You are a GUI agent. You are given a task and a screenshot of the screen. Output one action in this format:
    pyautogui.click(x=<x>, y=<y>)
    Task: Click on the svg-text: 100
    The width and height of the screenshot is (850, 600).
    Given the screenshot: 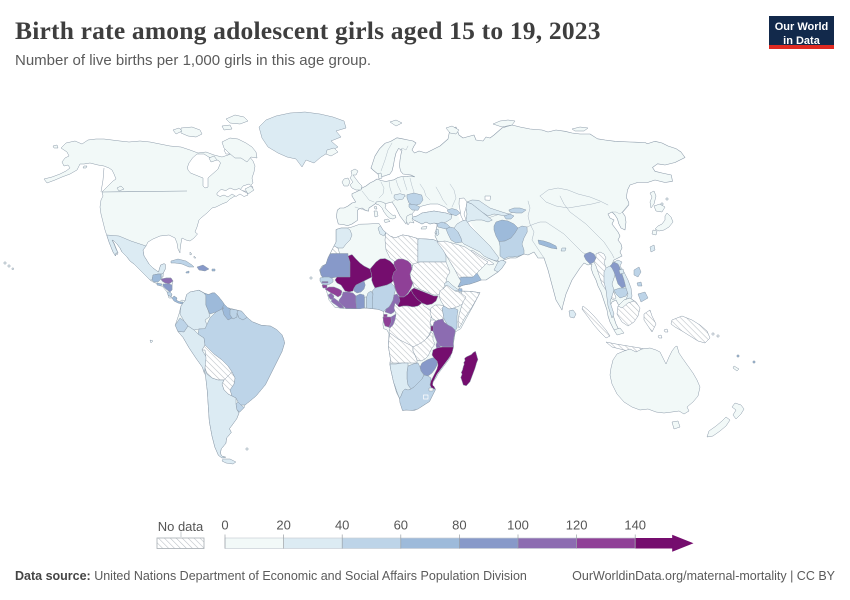 What is the action you would take?
    pyautogui.click(x=518, y=525)
    